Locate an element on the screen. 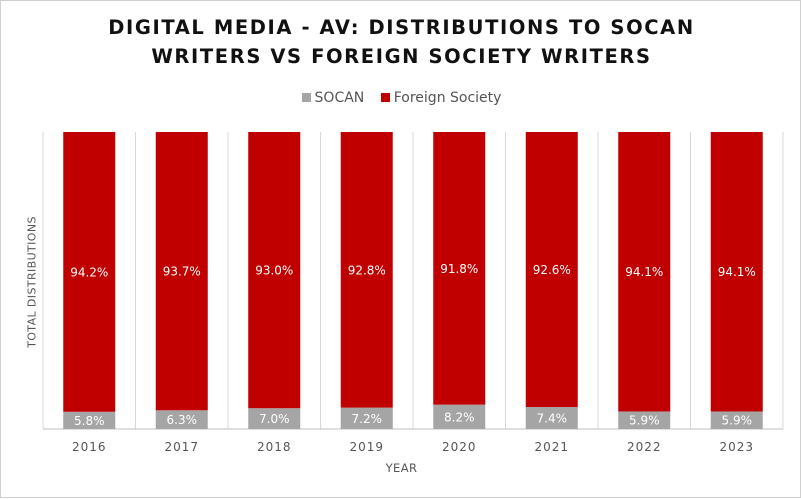 The width and height of the screenshot is (801, 499). bar-socan-2018 is located at coordinates (274, 418).